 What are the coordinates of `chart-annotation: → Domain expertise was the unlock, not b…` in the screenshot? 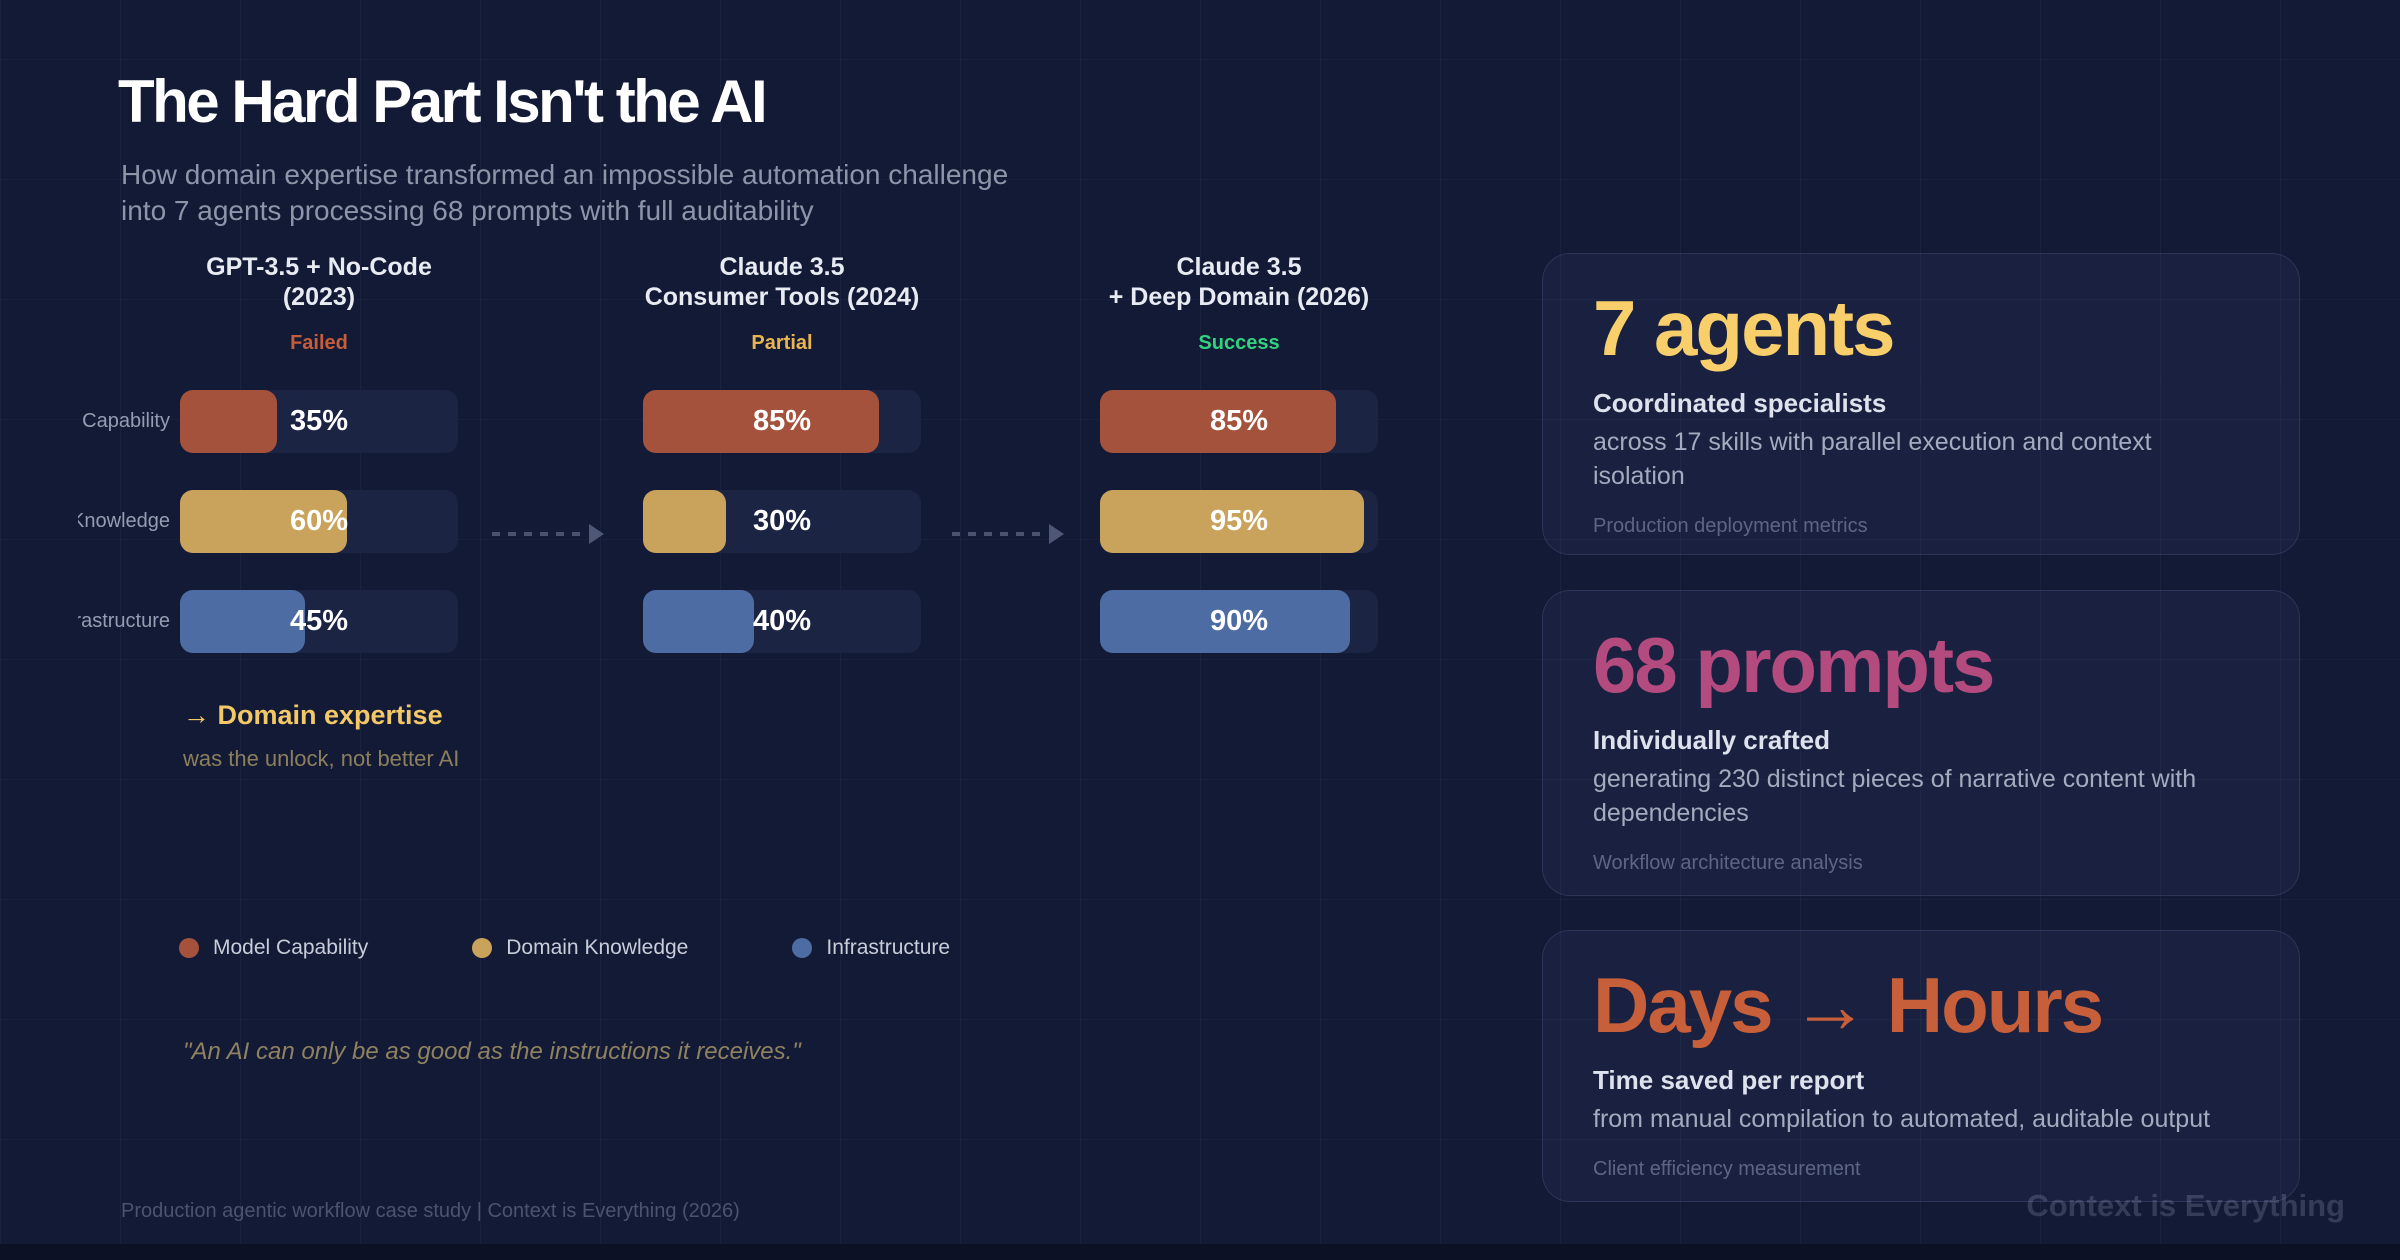 It's located at (321, 736).